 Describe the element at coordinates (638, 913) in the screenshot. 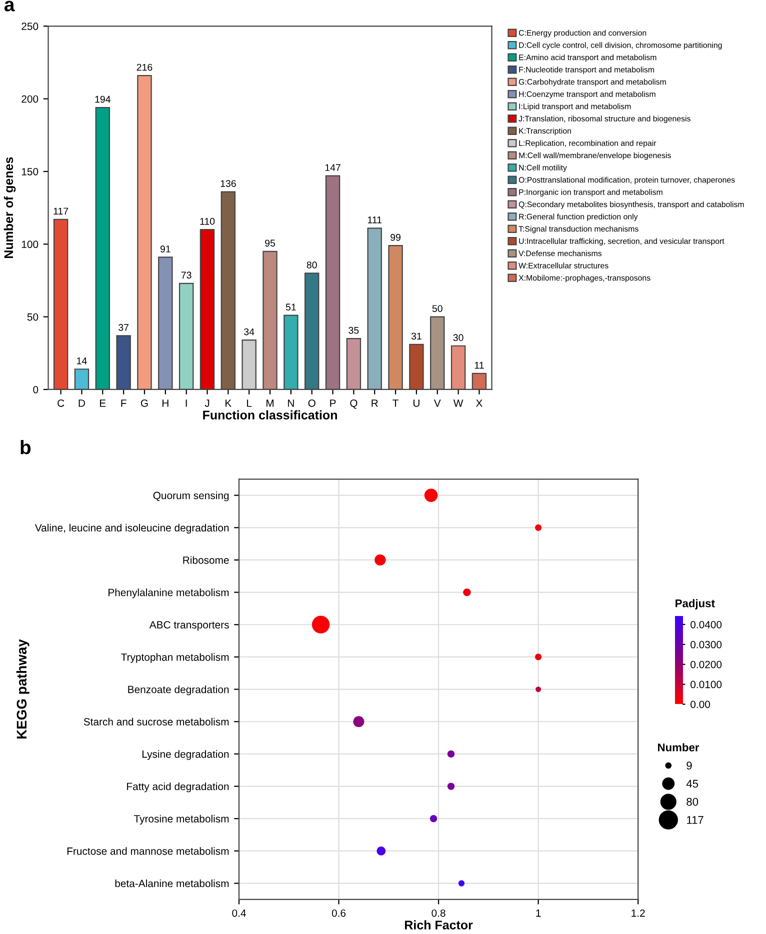

I see `x-tick-label: 1.2` at that location.